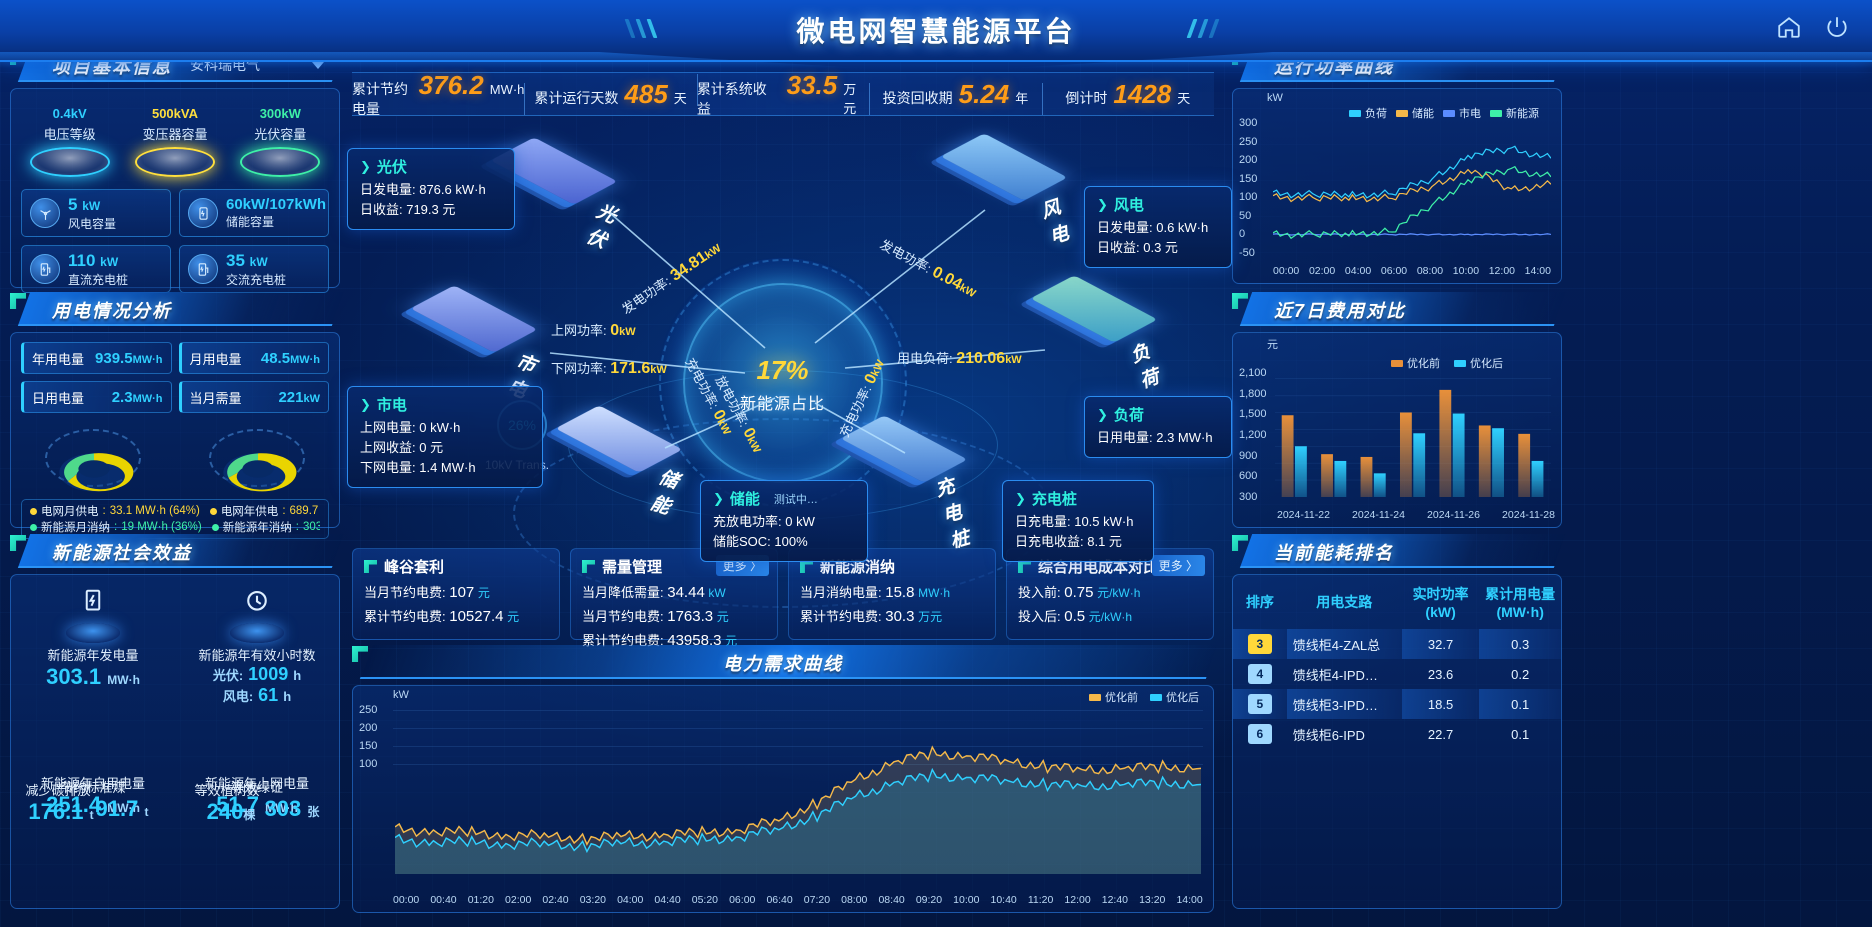 This screenshot has height=927, width=1872. Describe the element at coordinates (1412, 271) in the screenshot. I see `power-x-axis: 00:00 02:00 04:00 06:00 08:00 10:00 12:00 14:00` at that location.